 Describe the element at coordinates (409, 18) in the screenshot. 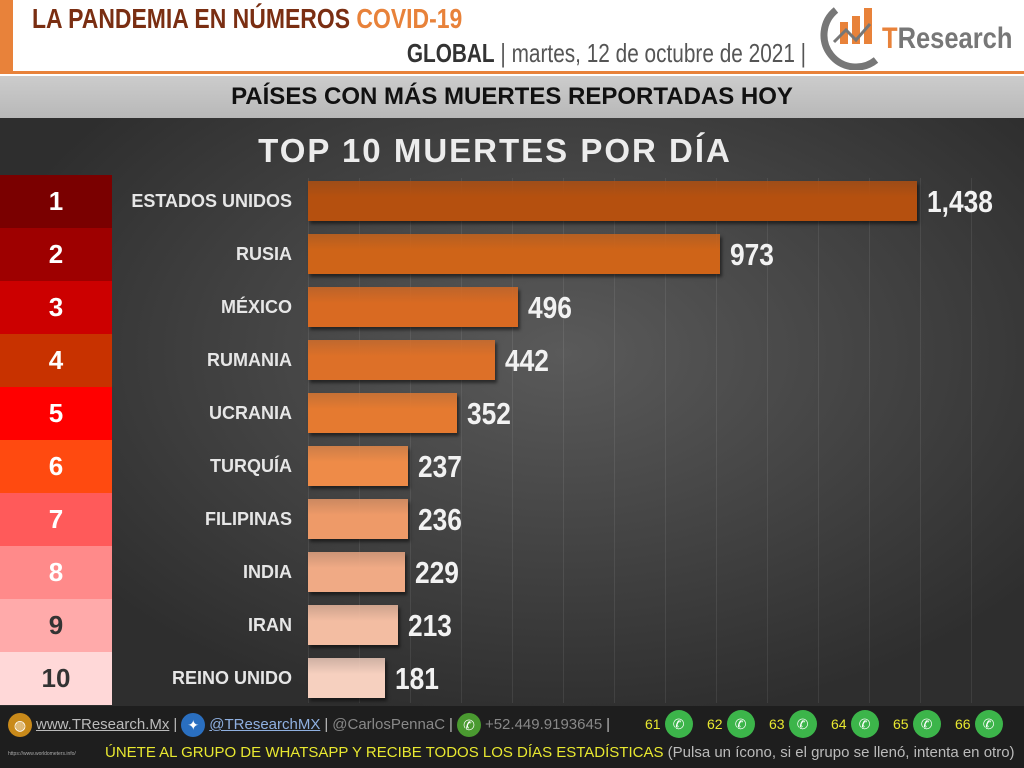

I see `title-accent: COVID-19` at that location.